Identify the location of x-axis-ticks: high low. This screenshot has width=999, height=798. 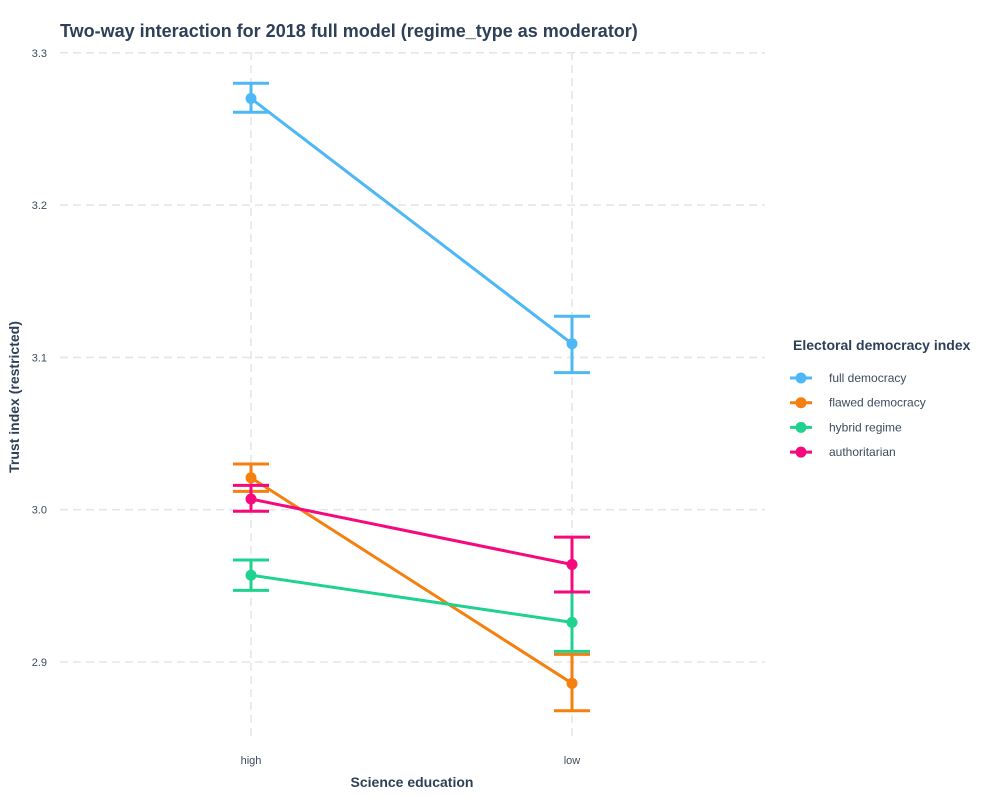
(411, 761).